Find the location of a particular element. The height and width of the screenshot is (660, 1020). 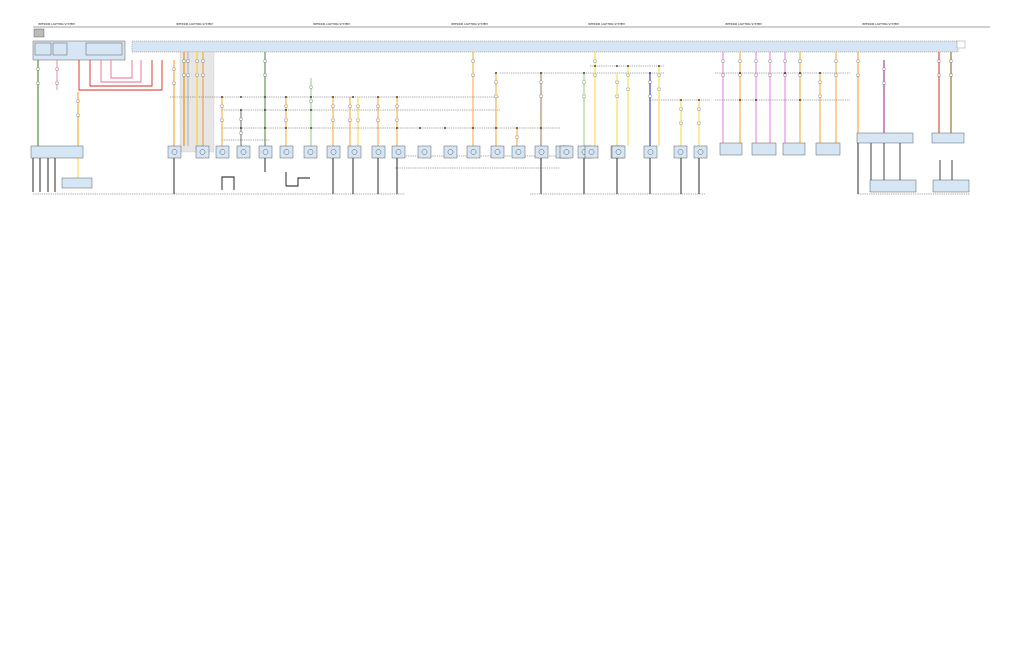

lighting-bus is located at coordinates (548, 46).